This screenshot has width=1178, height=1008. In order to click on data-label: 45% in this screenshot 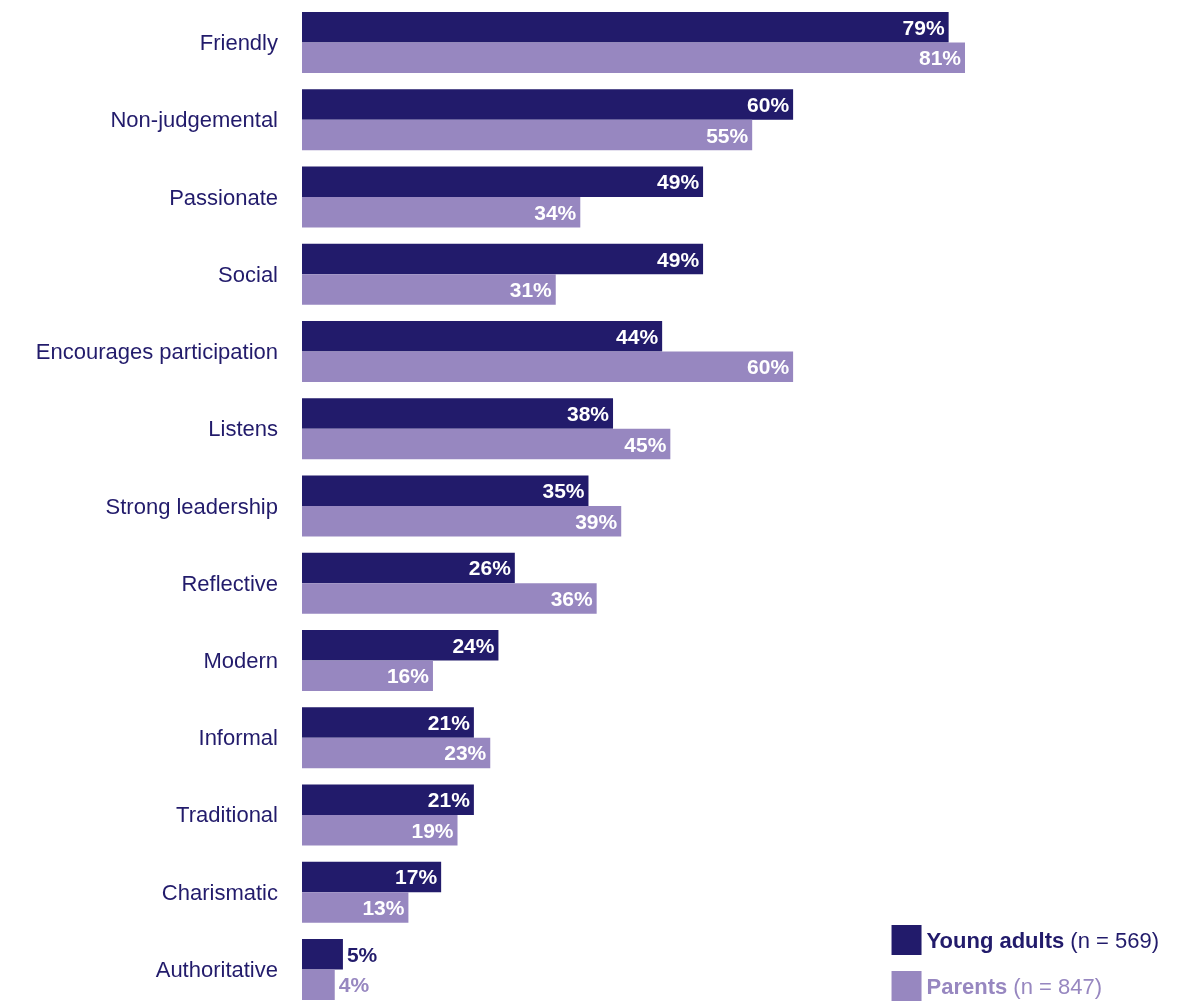, I will do `click(645, 444)`.